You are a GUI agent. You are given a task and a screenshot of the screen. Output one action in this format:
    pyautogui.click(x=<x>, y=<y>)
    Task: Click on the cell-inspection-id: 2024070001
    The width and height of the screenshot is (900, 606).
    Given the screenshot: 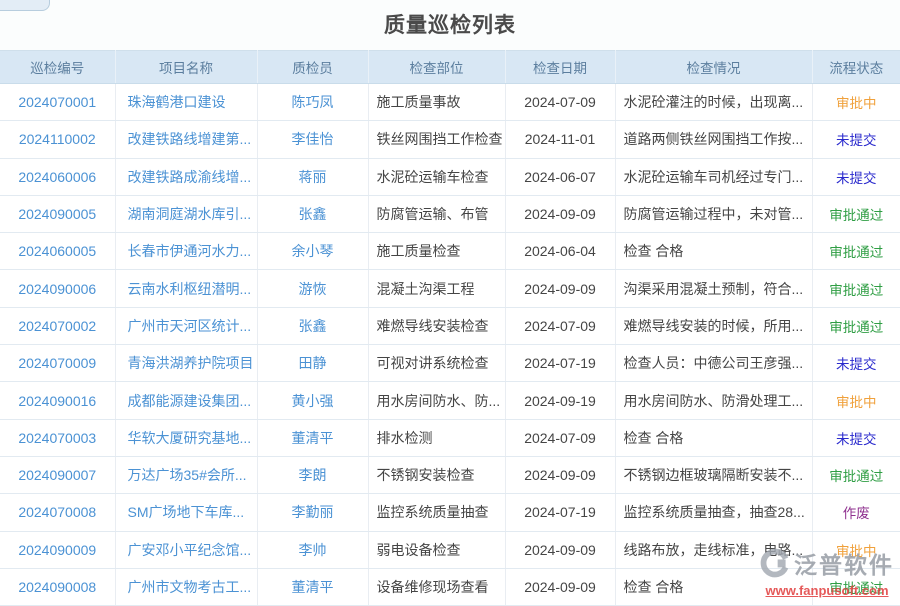 What is the action you would take?
    pyautogui.click(x=58, y=102)
    